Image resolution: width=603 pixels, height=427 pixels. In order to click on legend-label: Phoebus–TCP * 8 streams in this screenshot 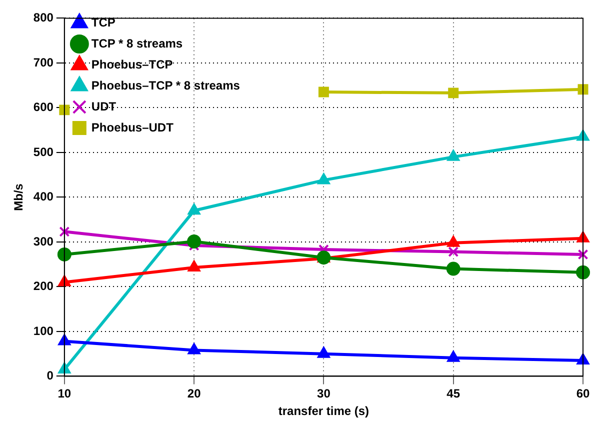, I will do `click(165, 85)`.